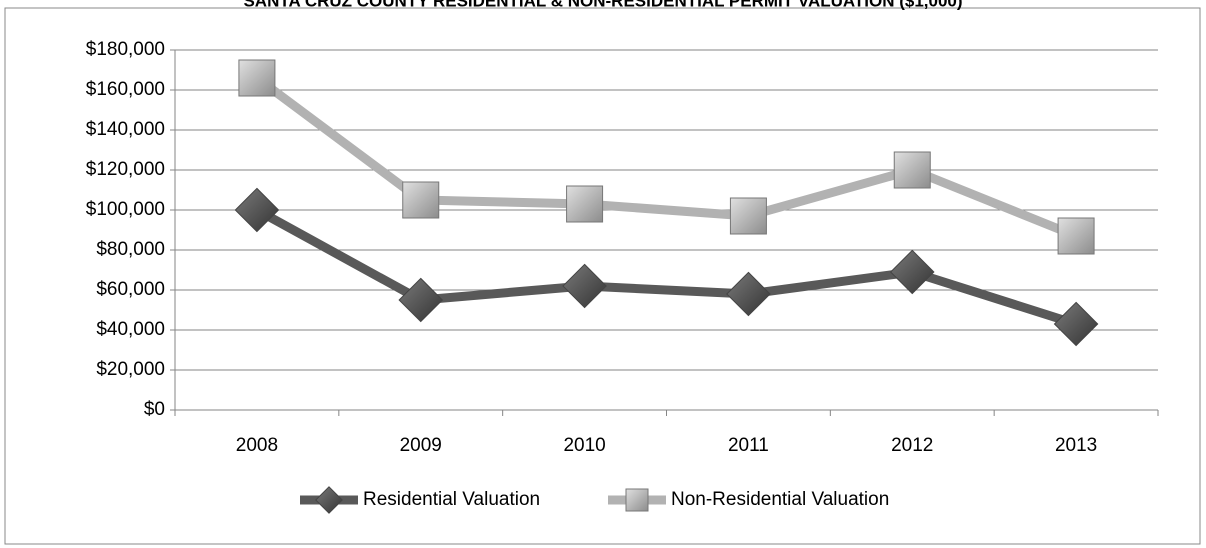 This screenshot has width=1206, height=548. Describe the element at coordinates (748, 445) in the screenshot. I see `x-tick-label: 2011` at that location.